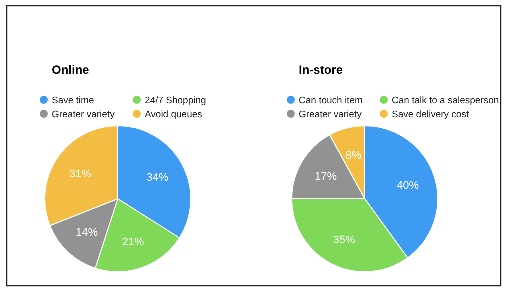 The height and width of the screenshot is (294, 508). I want to click on data-label: 34%, so click(157, 178).